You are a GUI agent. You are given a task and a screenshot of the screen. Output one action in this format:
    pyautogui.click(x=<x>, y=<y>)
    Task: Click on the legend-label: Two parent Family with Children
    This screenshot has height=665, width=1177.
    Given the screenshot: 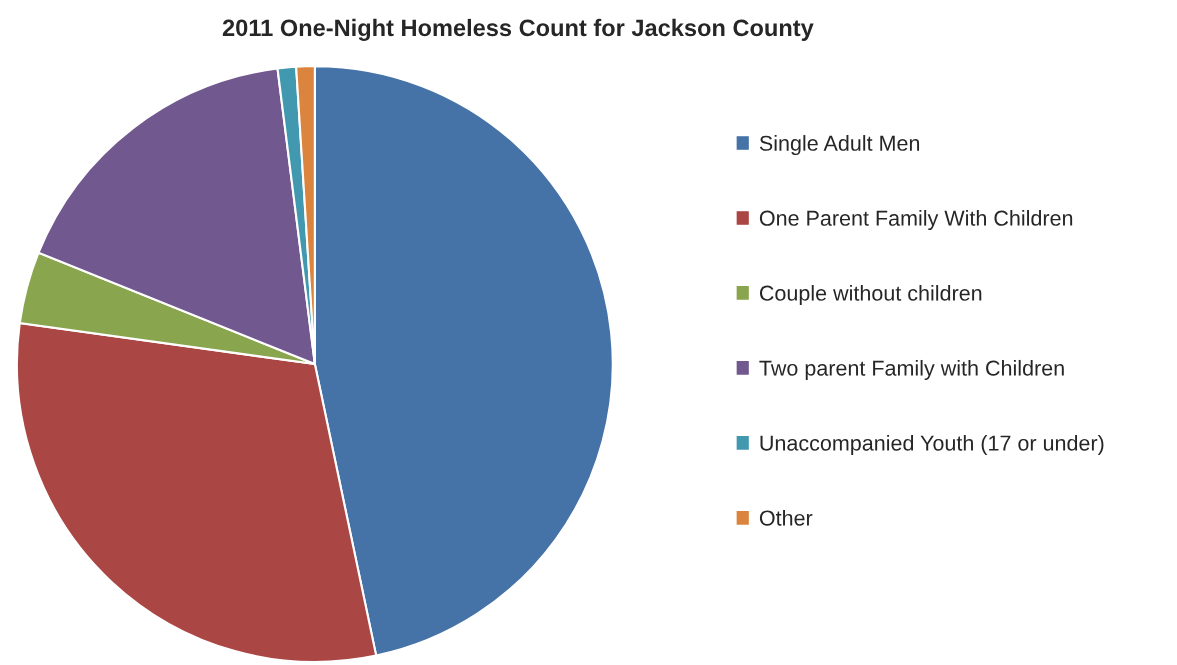 What is the action you would take?
    pyautogui.click(x=911, y=370)
    